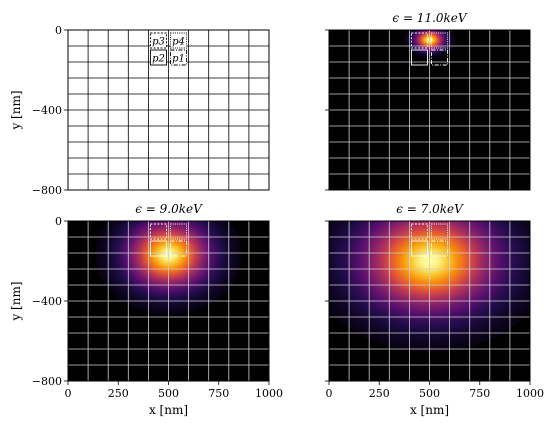  Describe the element at coordinates (168, 49) in the screenshot. I see `pixel-boxes: p3 p4 p2 p1` at that location.